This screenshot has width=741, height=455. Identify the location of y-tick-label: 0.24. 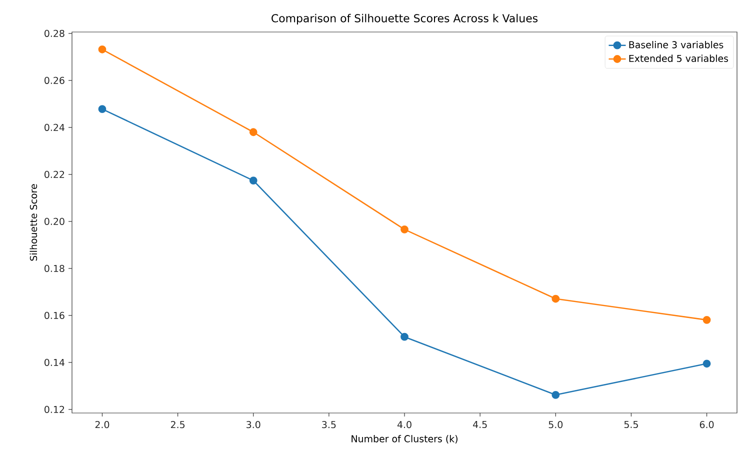
(54, 128).